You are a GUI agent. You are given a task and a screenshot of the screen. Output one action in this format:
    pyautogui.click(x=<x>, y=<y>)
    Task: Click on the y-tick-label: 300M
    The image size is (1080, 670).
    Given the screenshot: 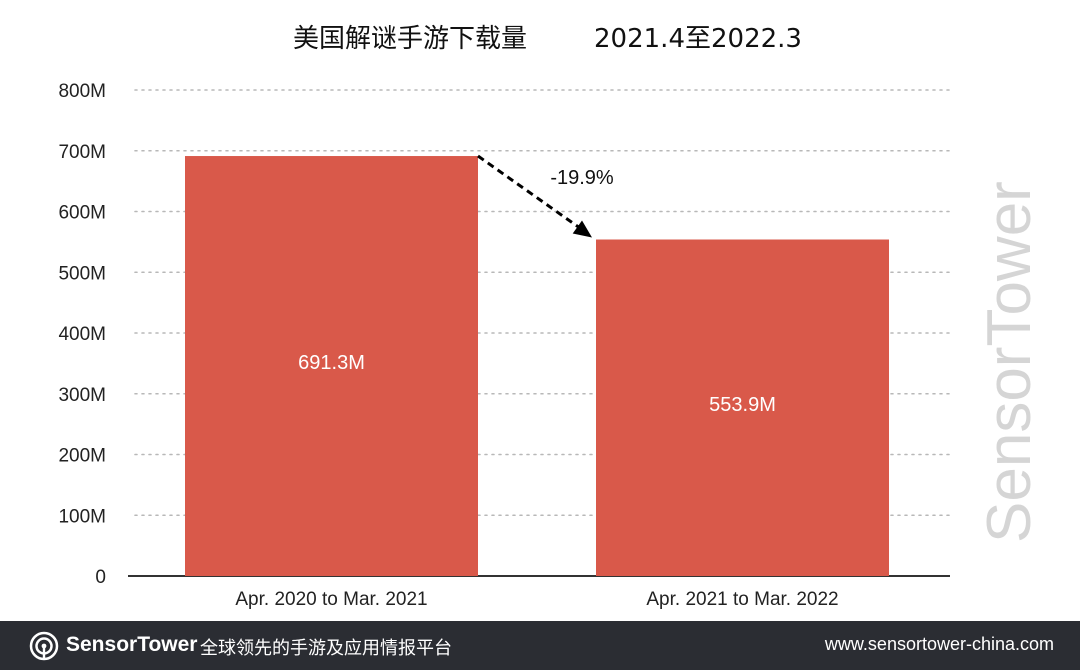 What is the action you would take?
    pyautogui.click(x=82, y=395)
    